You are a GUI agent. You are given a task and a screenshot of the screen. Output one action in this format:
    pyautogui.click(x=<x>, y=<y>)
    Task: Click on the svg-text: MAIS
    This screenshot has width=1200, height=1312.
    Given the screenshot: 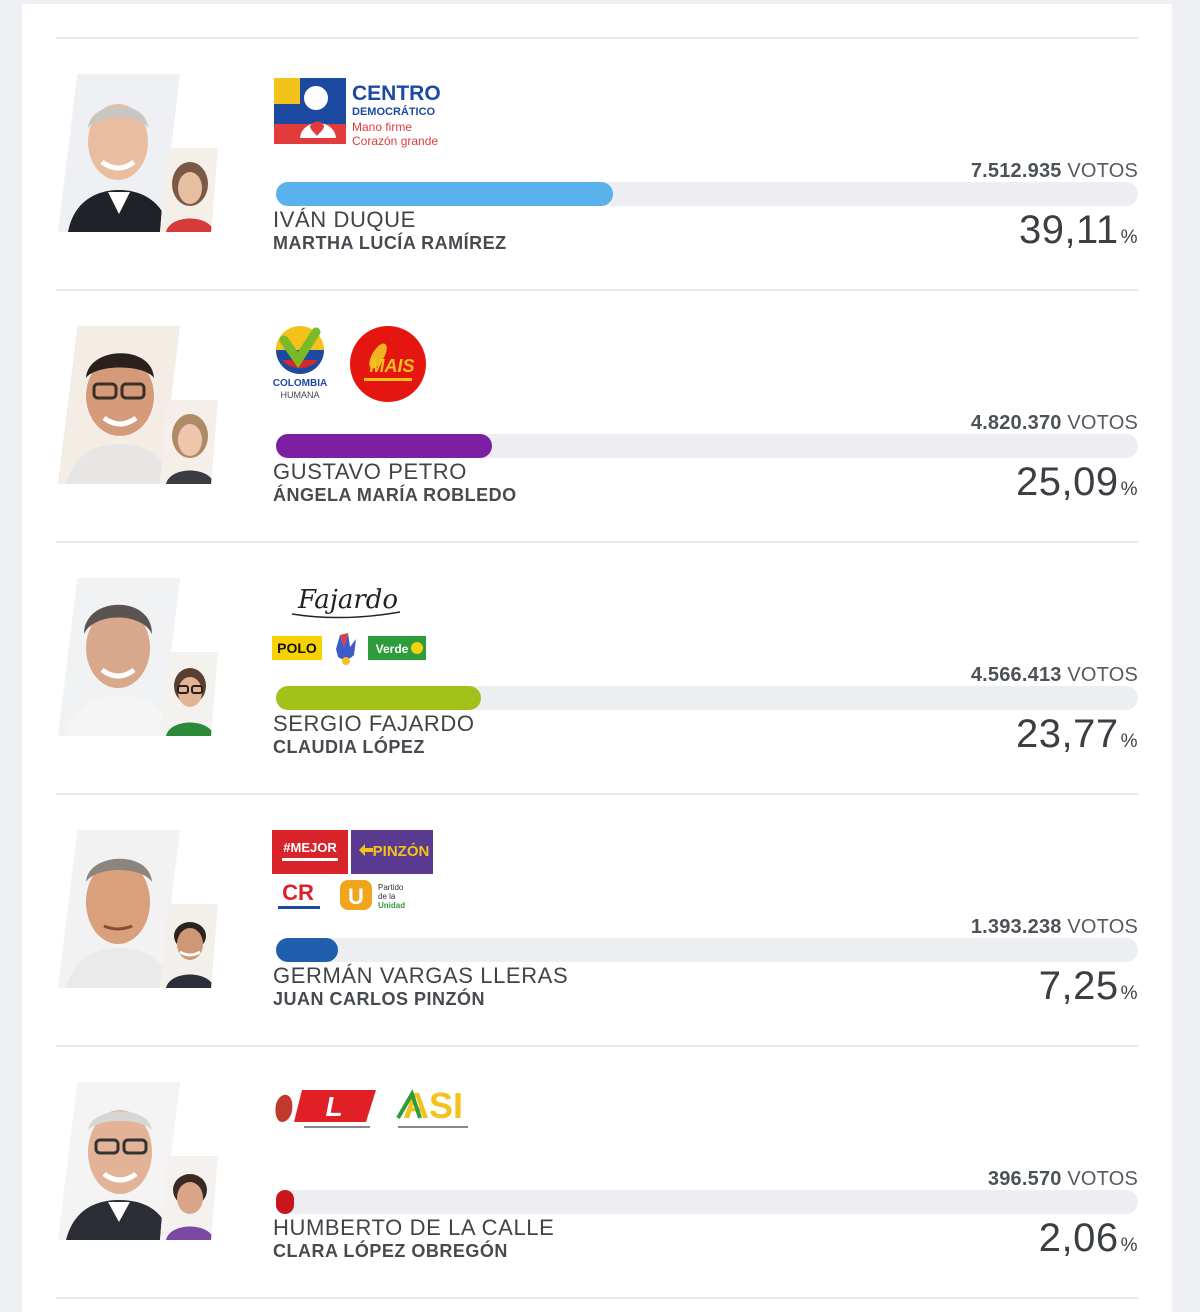 What is the action you would take?
    pyautogui.click(x=392, y=366)
    